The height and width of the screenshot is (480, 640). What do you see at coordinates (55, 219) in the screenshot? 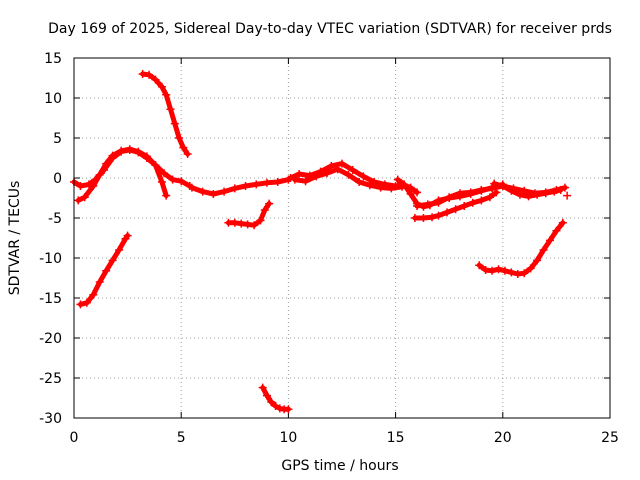
I see `y-tick-label: -5` at bounding box center [55, 219].